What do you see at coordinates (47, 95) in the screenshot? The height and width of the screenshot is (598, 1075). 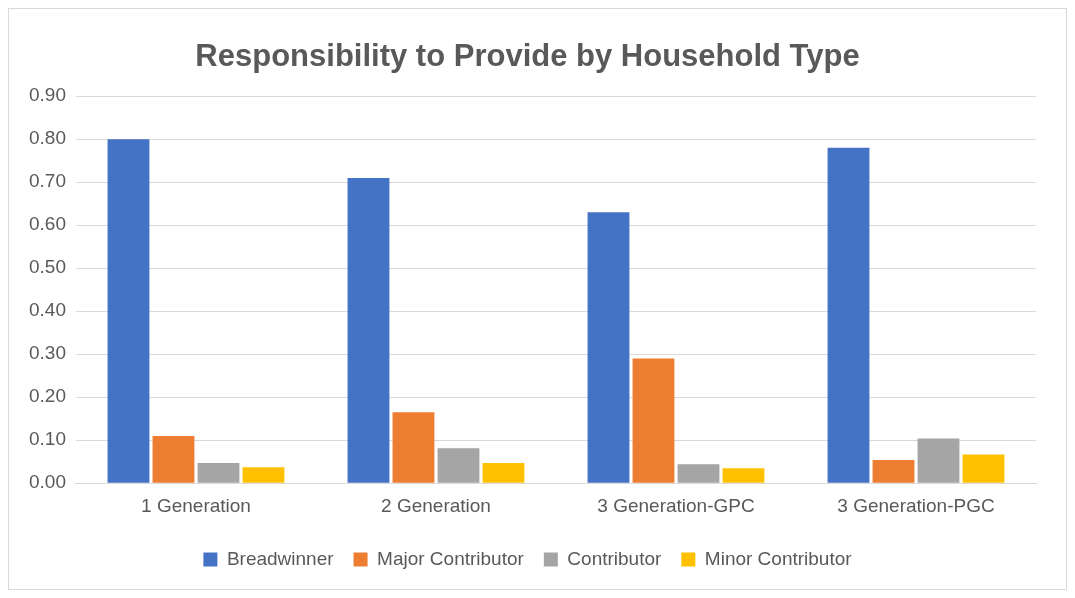 I see `y-tick-label: 0.90` at bounding box center [47, 95].